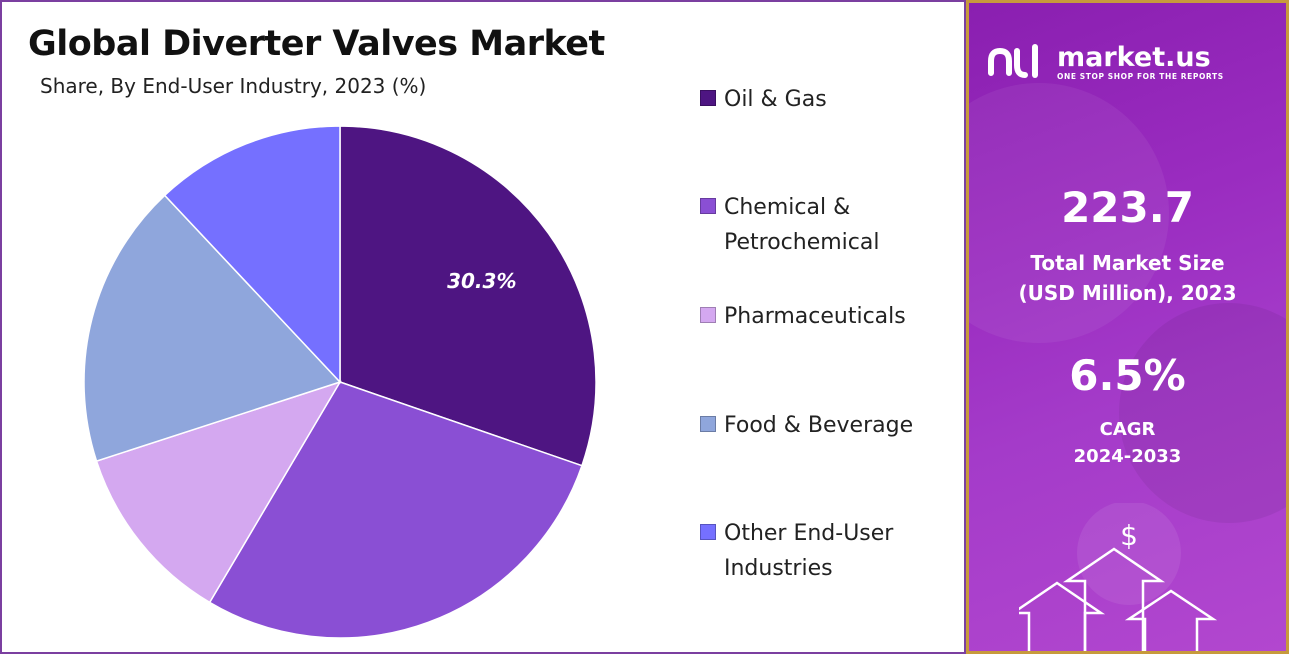  I want to click on legend-label: Oil & Gas, so click(775, 99).